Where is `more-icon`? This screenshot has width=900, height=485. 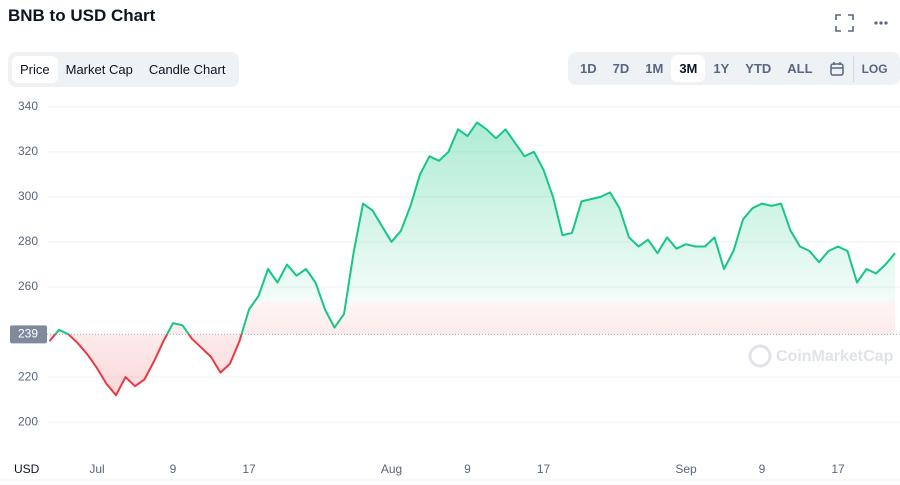
more-icon is located at coordinates (881, 23).